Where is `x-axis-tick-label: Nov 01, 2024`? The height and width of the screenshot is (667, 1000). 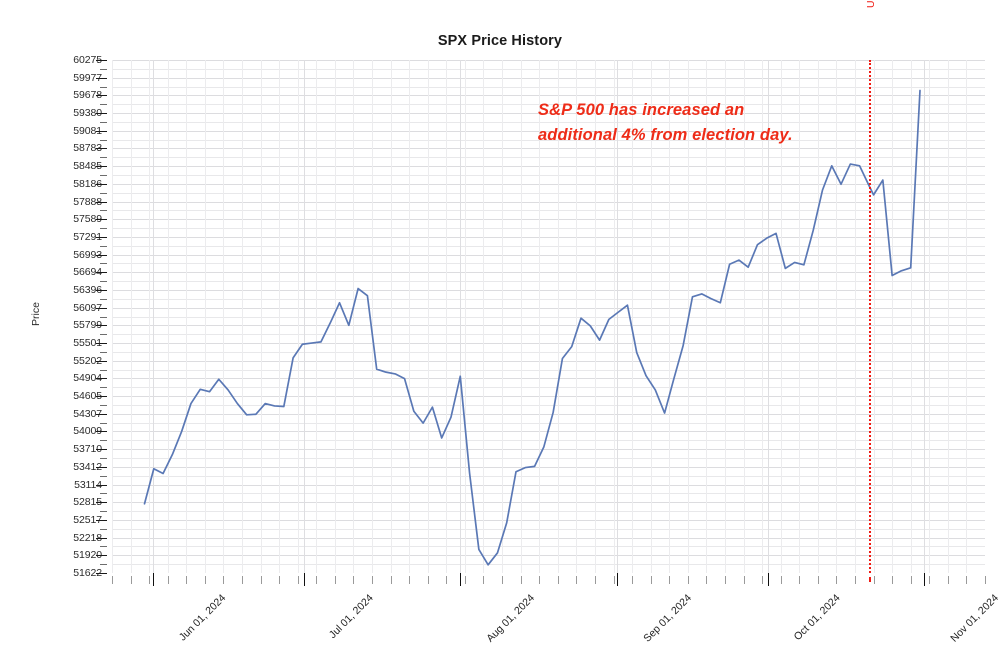
x-axis-tick-label: Nov 01, 2024 is located at coordinates (974, 618).